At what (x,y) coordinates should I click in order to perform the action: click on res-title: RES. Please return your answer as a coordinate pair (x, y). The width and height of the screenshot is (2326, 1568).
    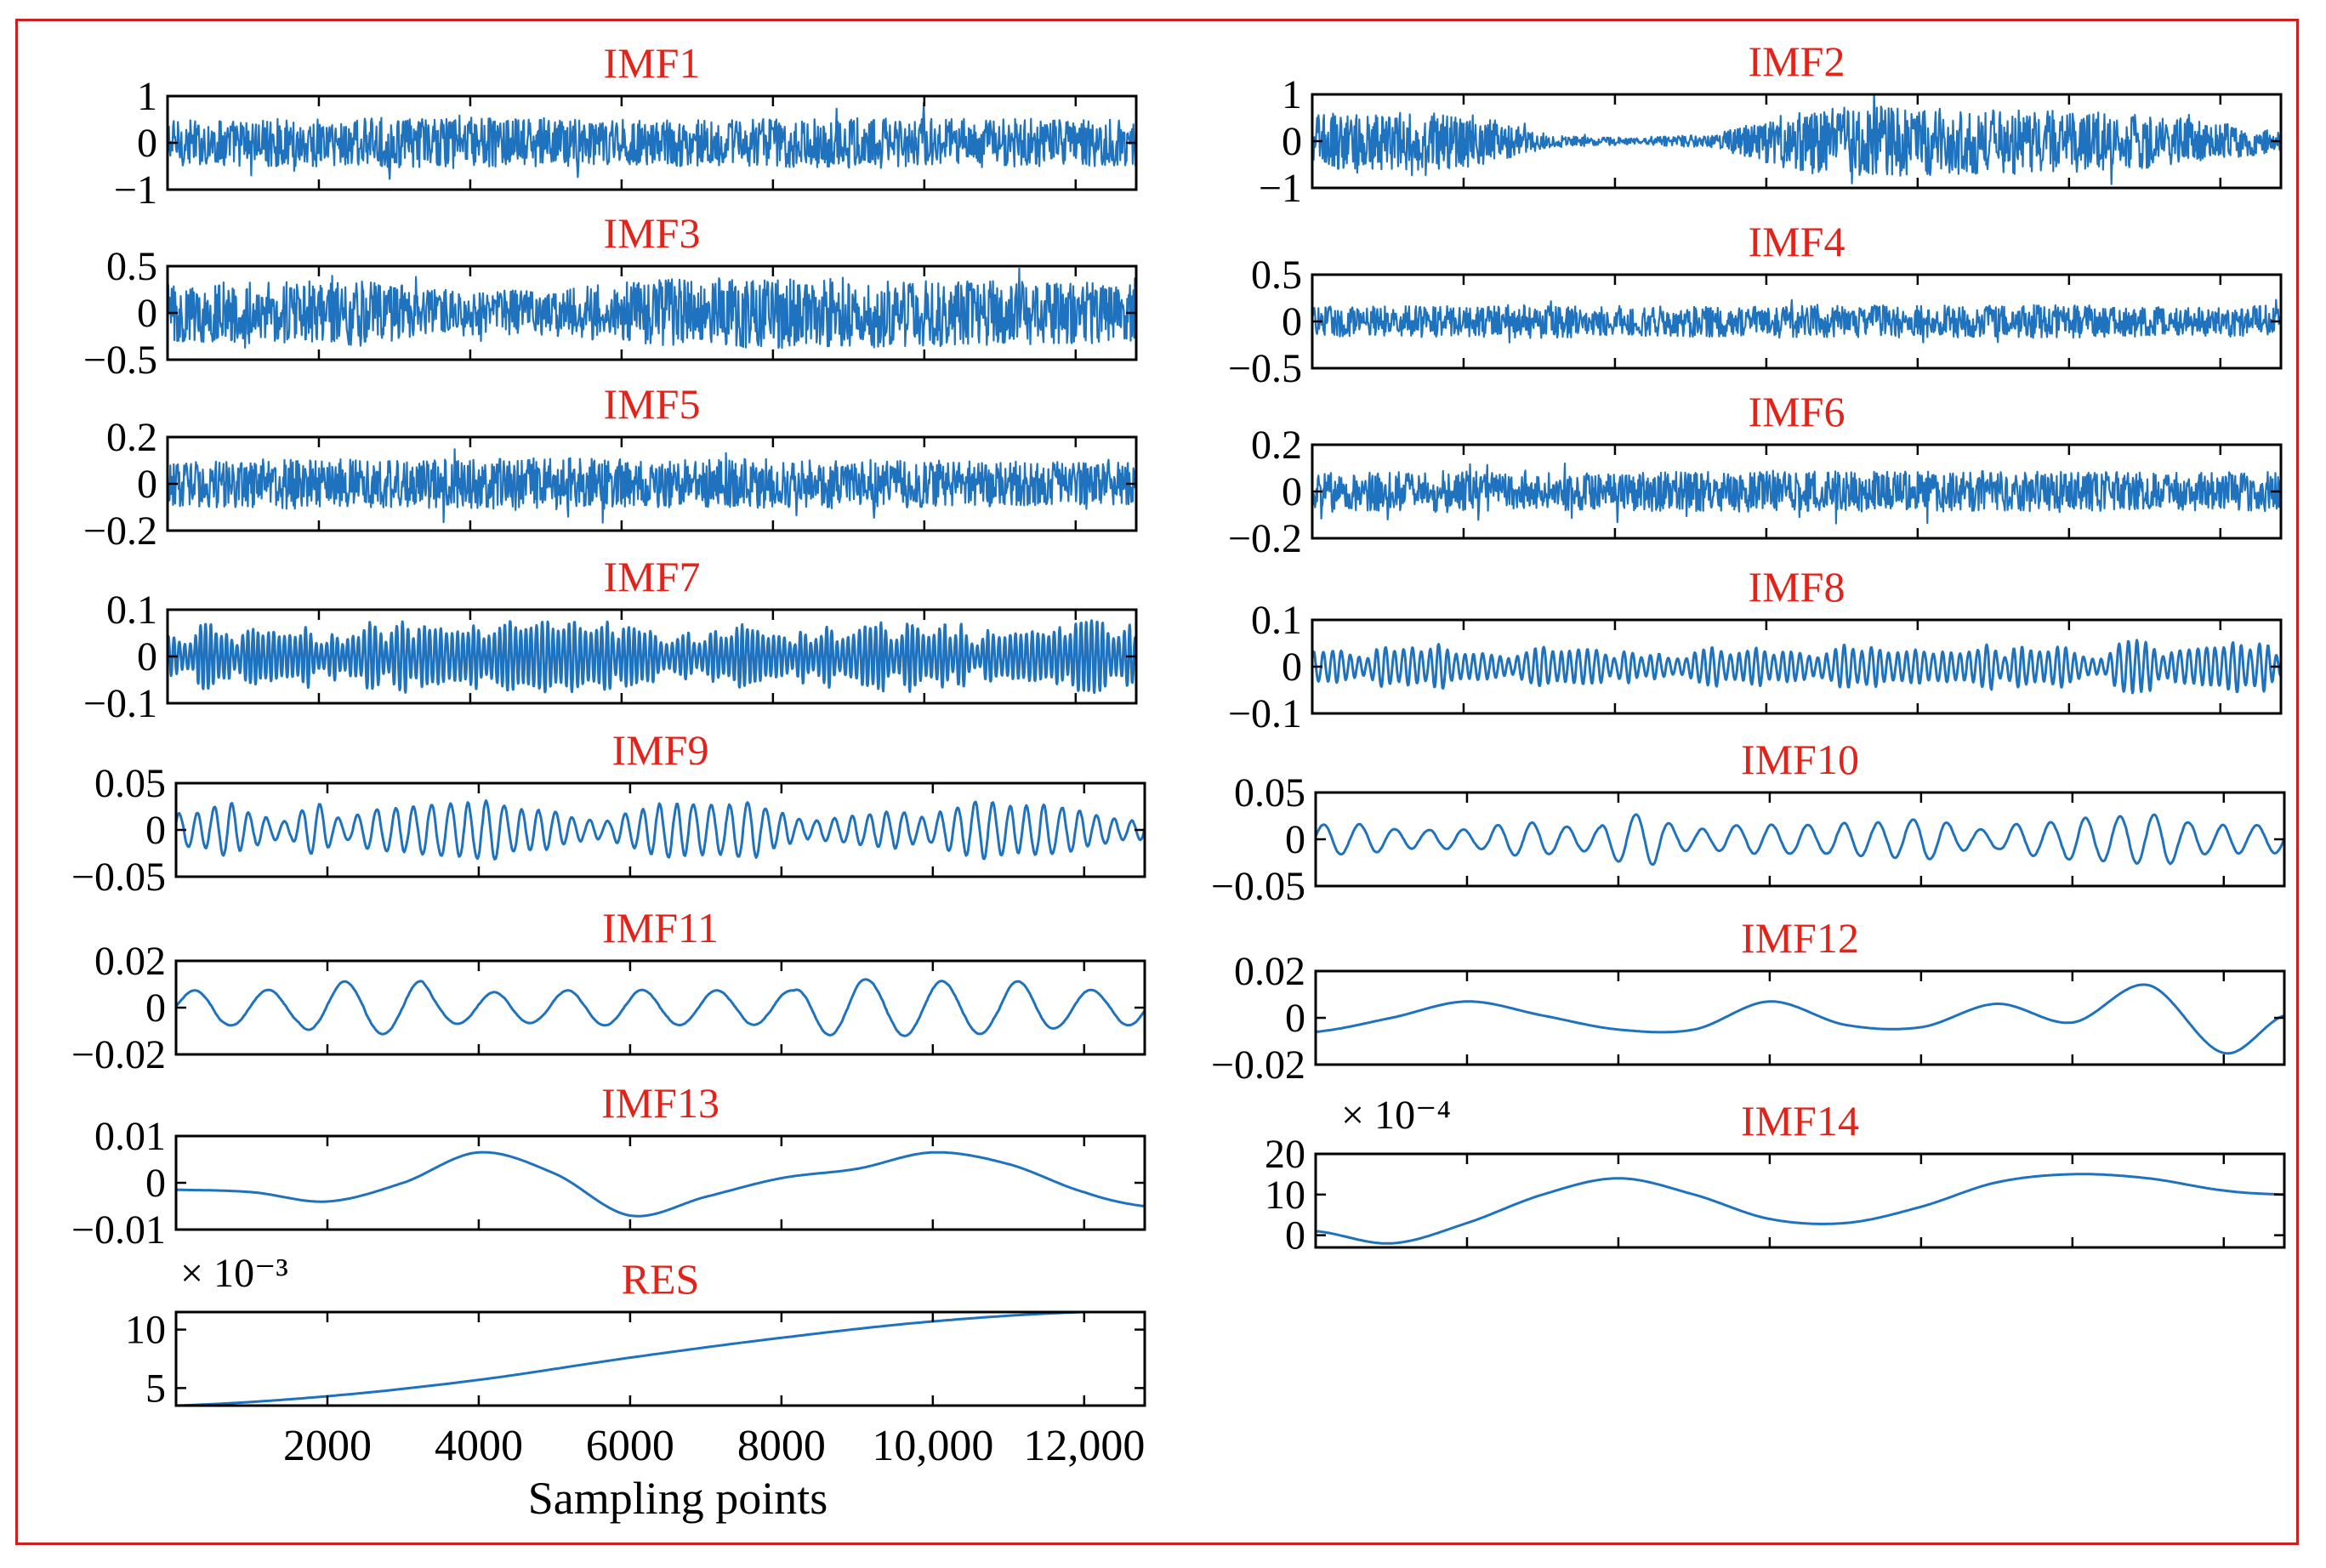
    Looking at the image, I should click on (661, 1279).